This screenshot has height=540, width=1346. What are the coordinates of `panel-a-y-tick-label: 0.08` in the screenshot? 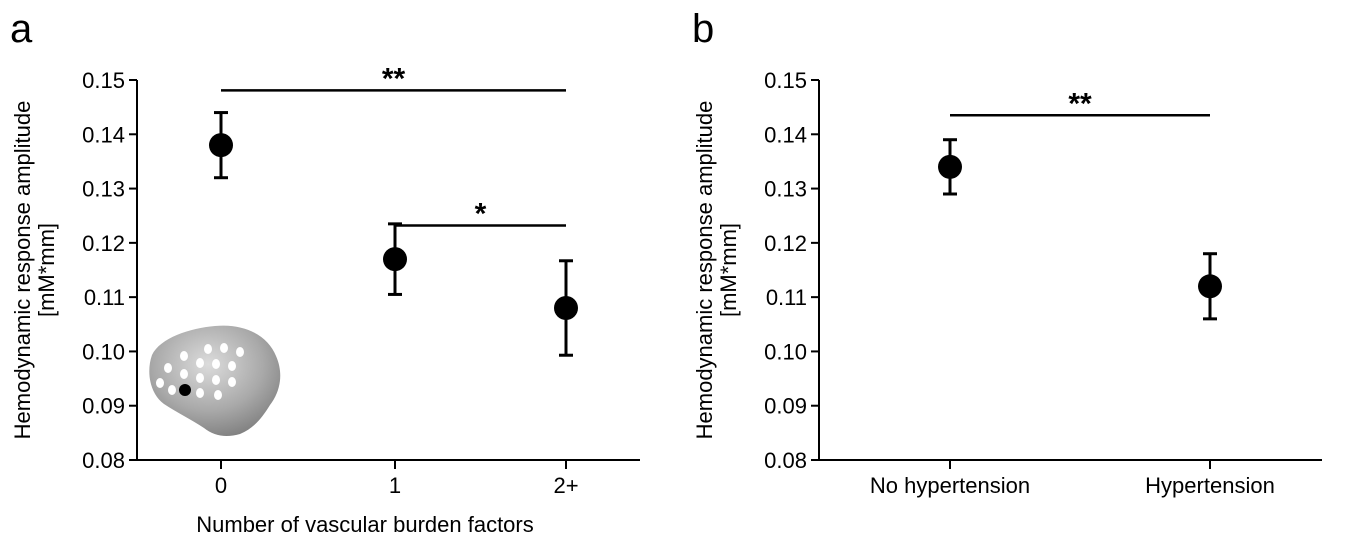 It's located at (103, 460).